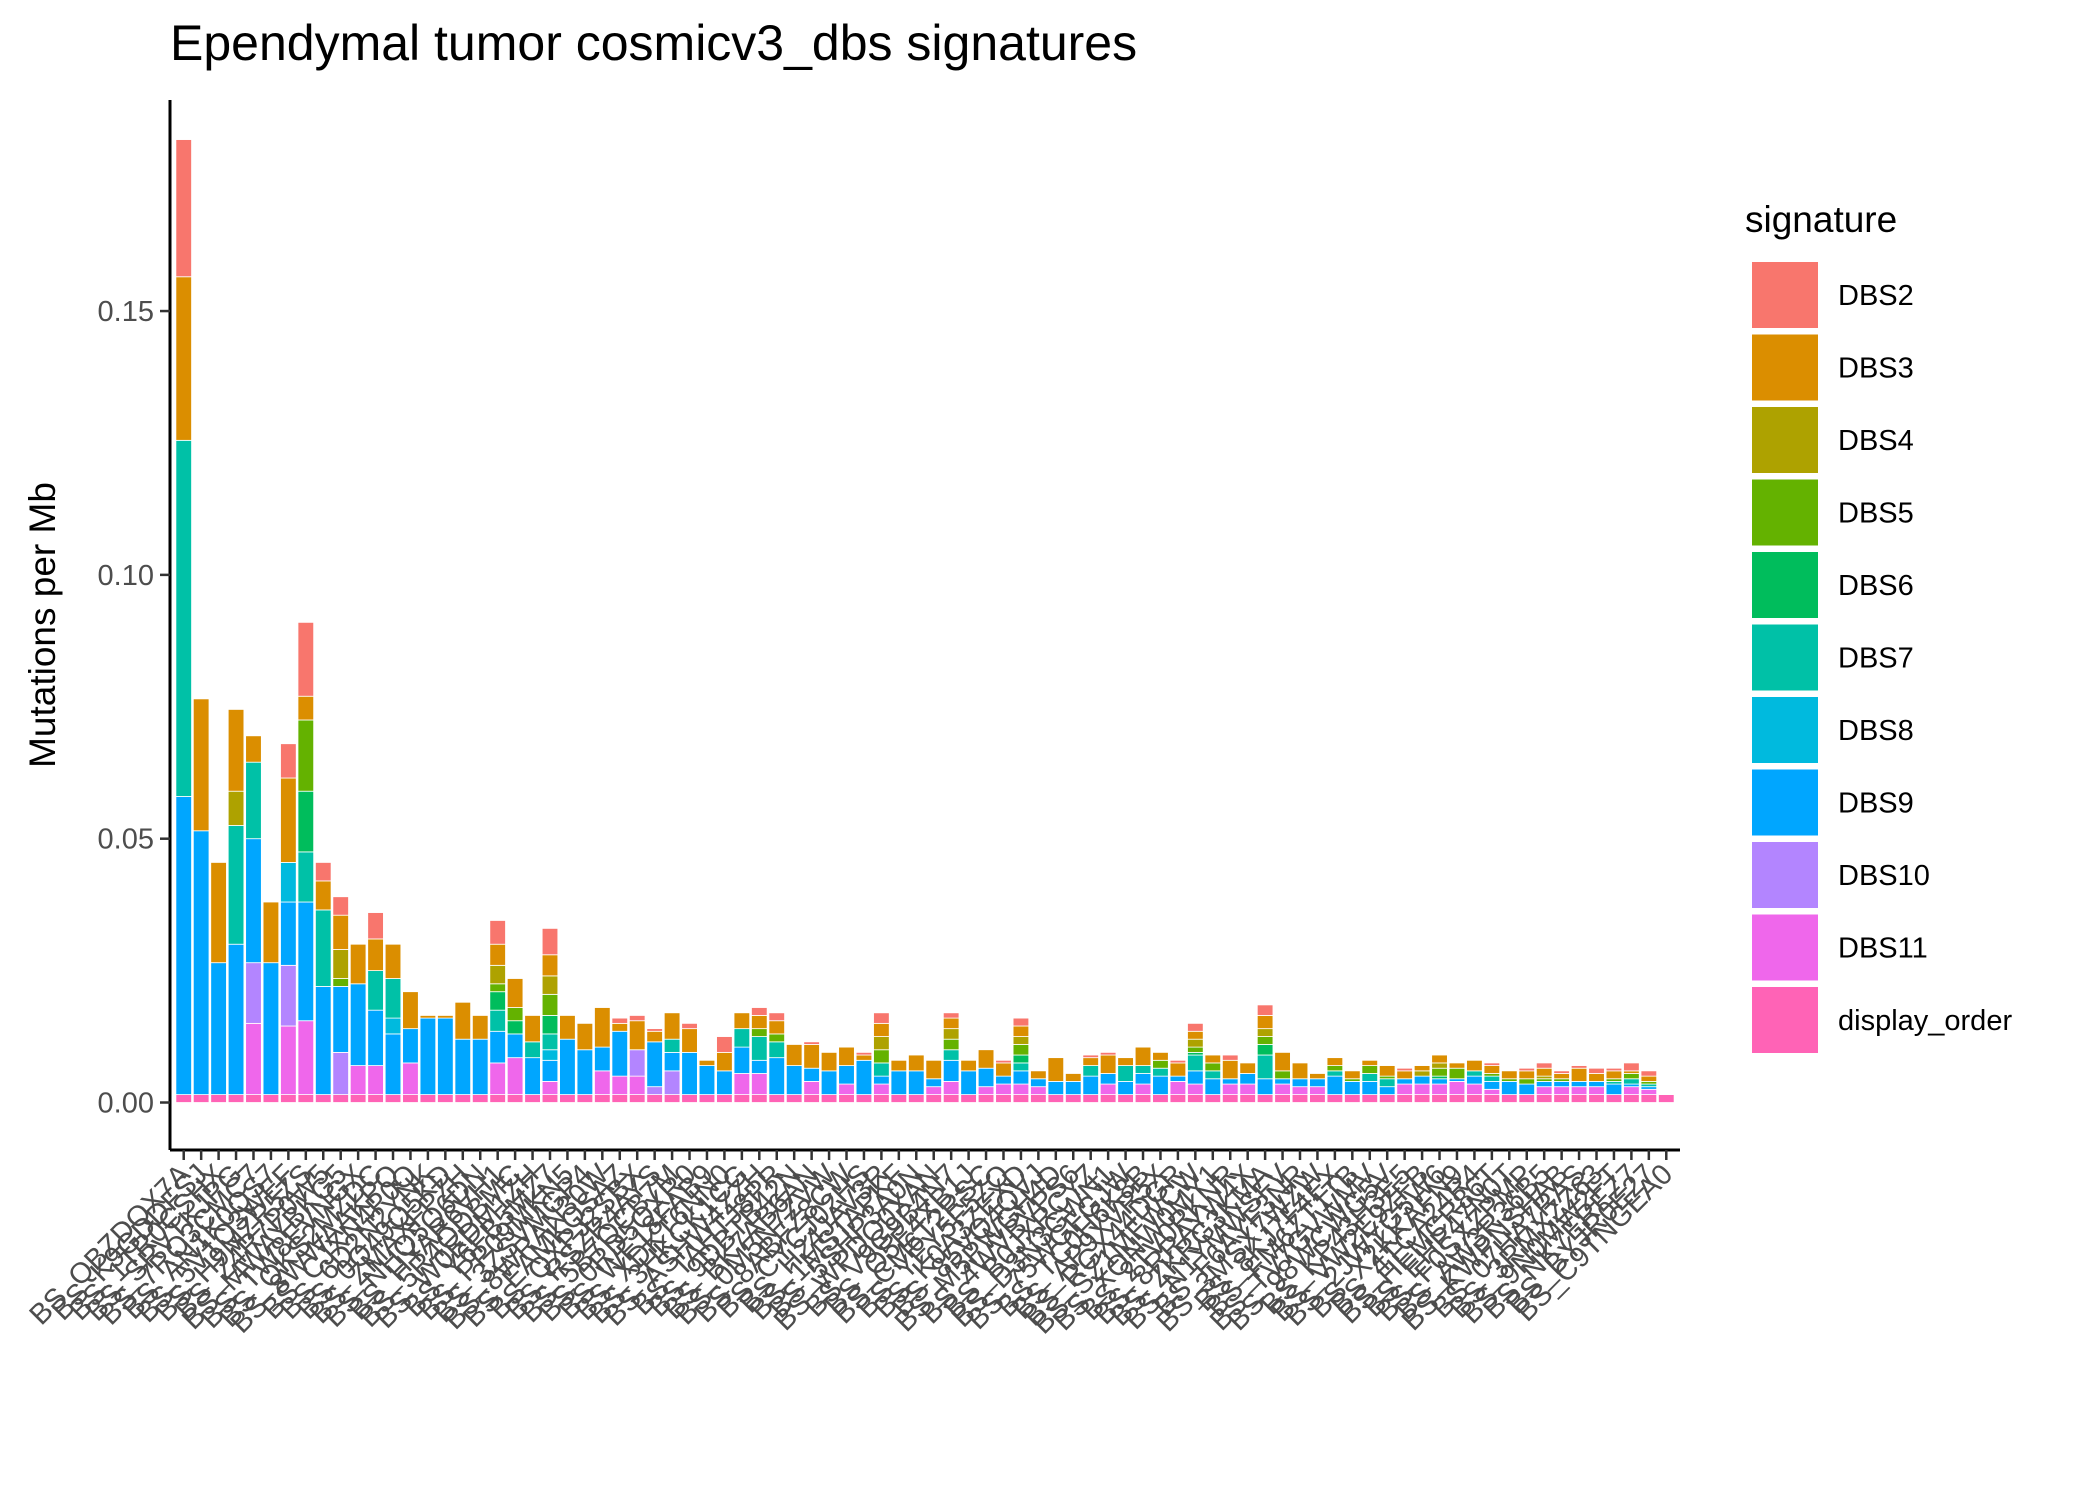 This screenshot has width=2100, height=1499. What do you see at coordinates (1785, 585) in the screenshot?
I see `legend-swatch-dbs6` at bounding box center [1785, 585].